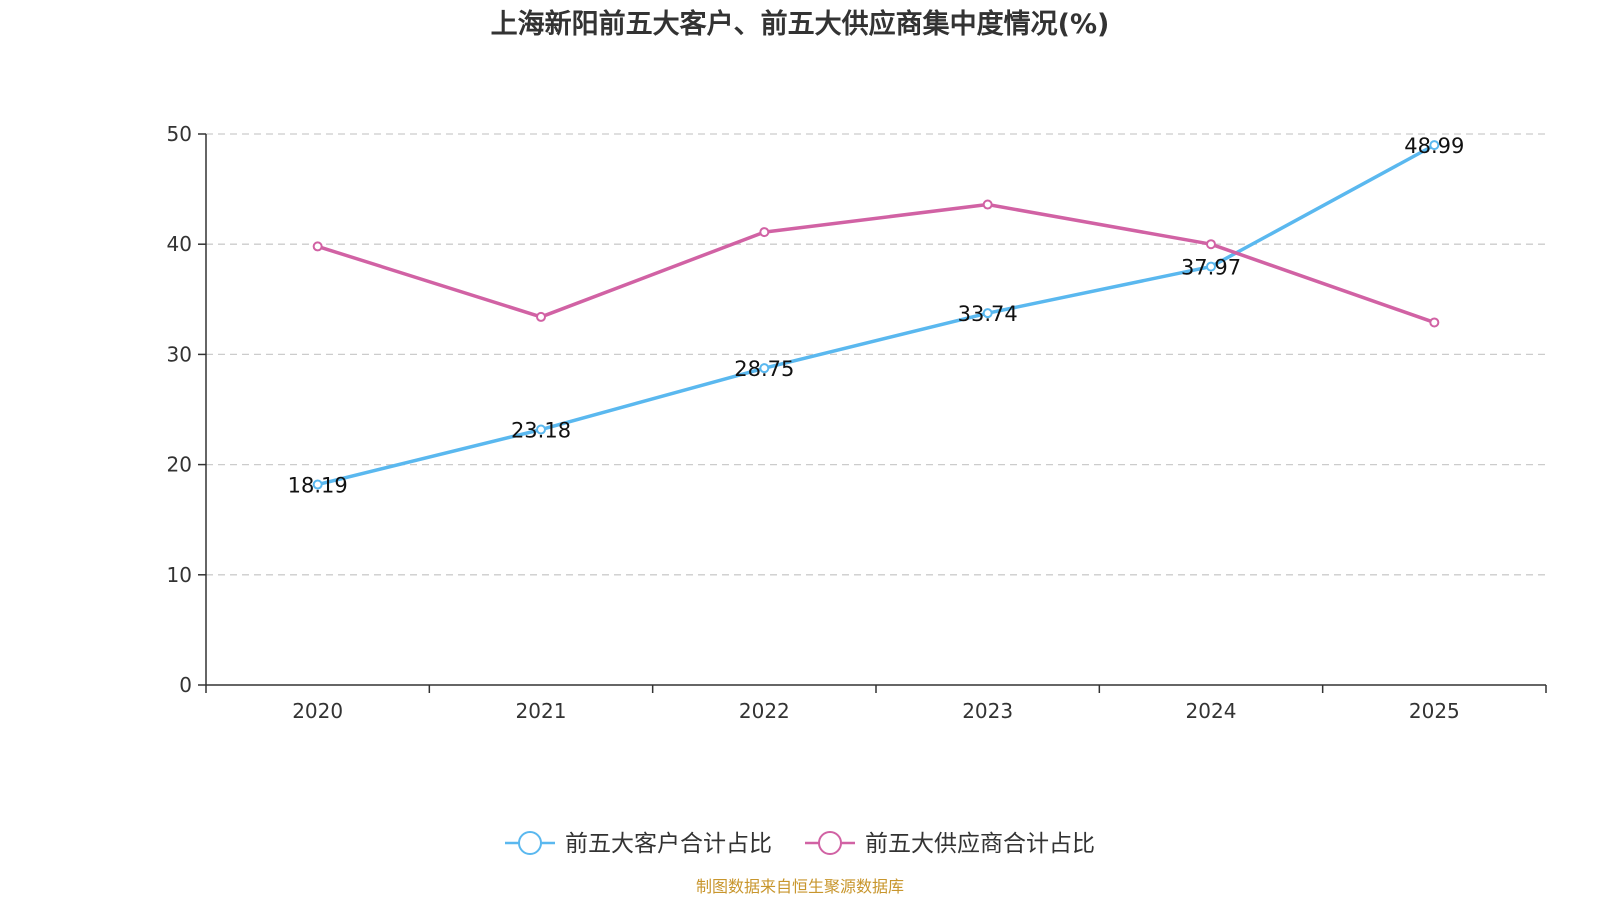 The height and width of the screenshot is (900, 1600). I want to click on data-label: 33.74, so click(988, 314).